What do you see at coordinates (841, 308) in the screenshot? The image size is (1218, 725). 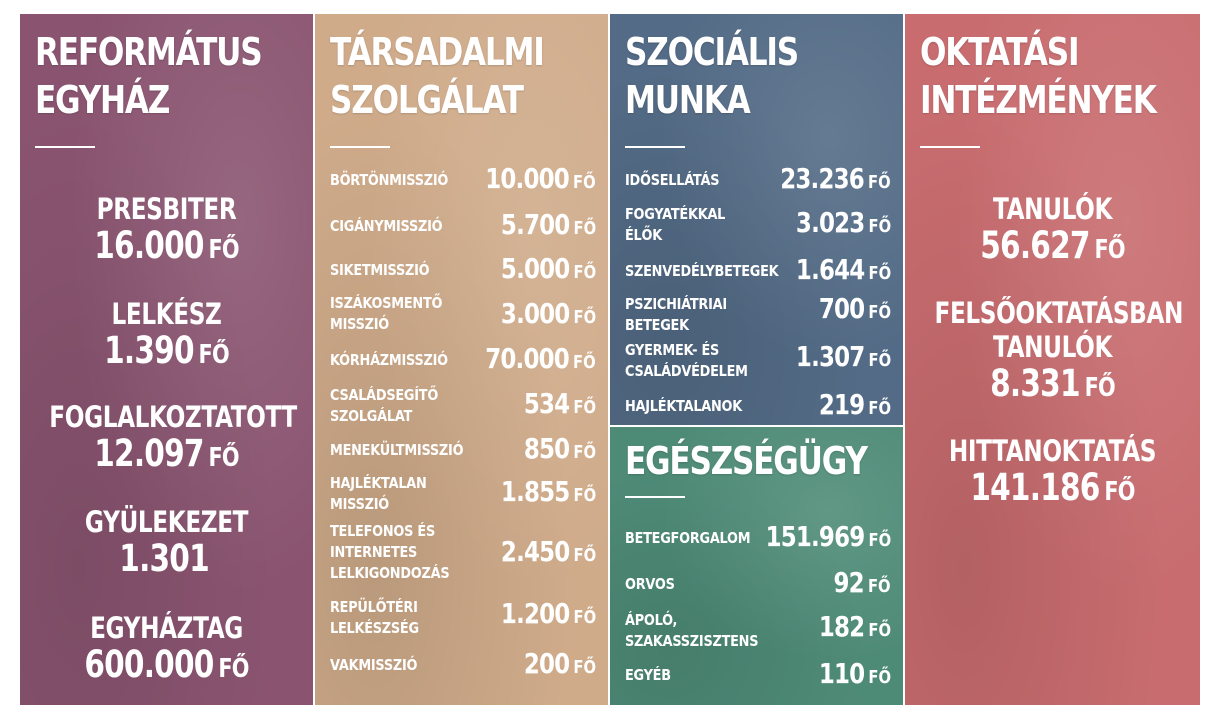 I see `row-number: 700` at bounding box center [841, 308].